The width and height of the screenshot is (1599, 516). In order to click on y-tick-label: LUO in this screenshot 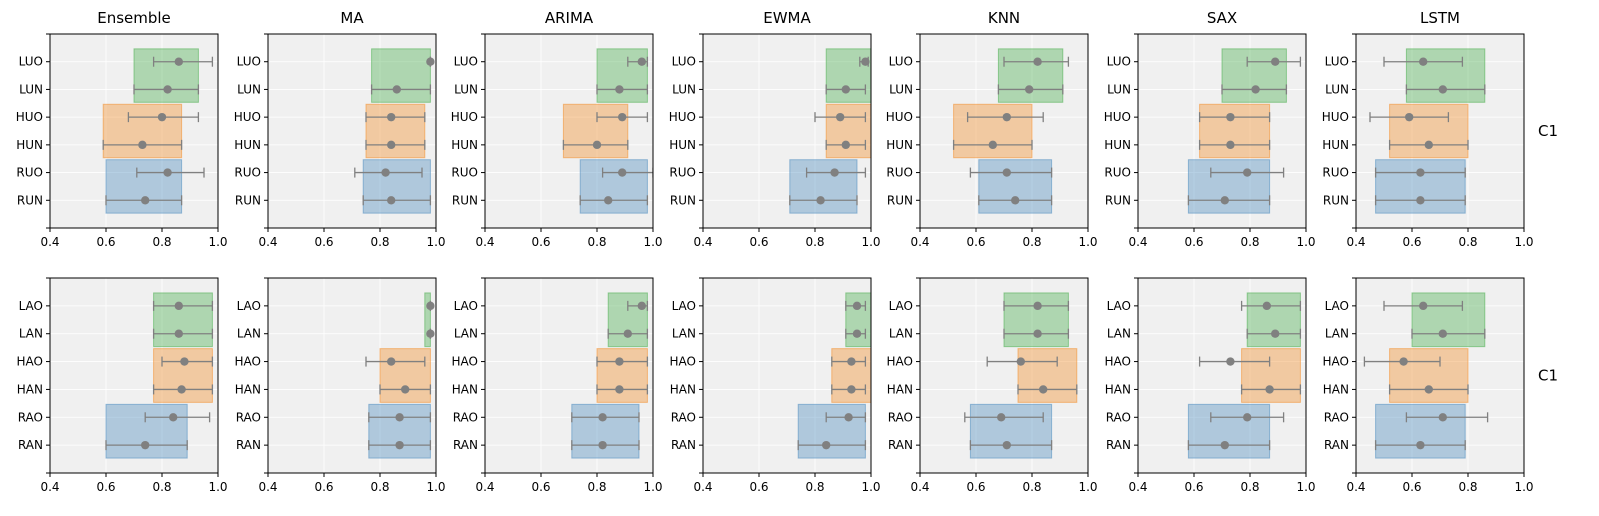, I will do `click(1119, 62)`.